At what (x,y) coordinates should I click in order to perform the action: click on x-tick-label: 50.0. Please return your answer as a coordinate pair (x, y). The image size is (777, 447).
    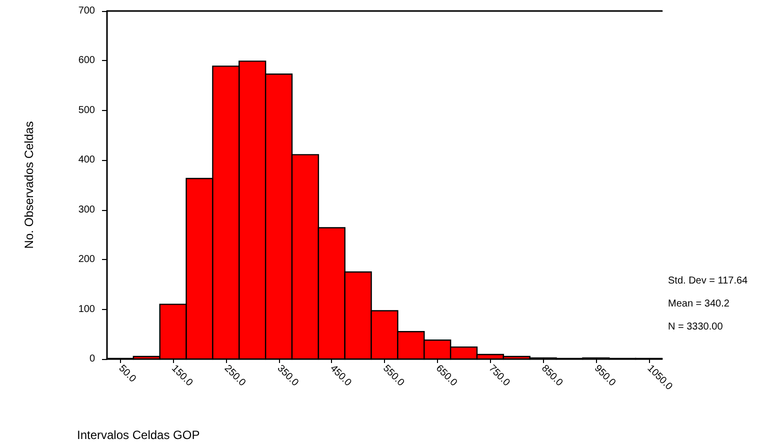
    Looking at the image, I should click on (127, 374).